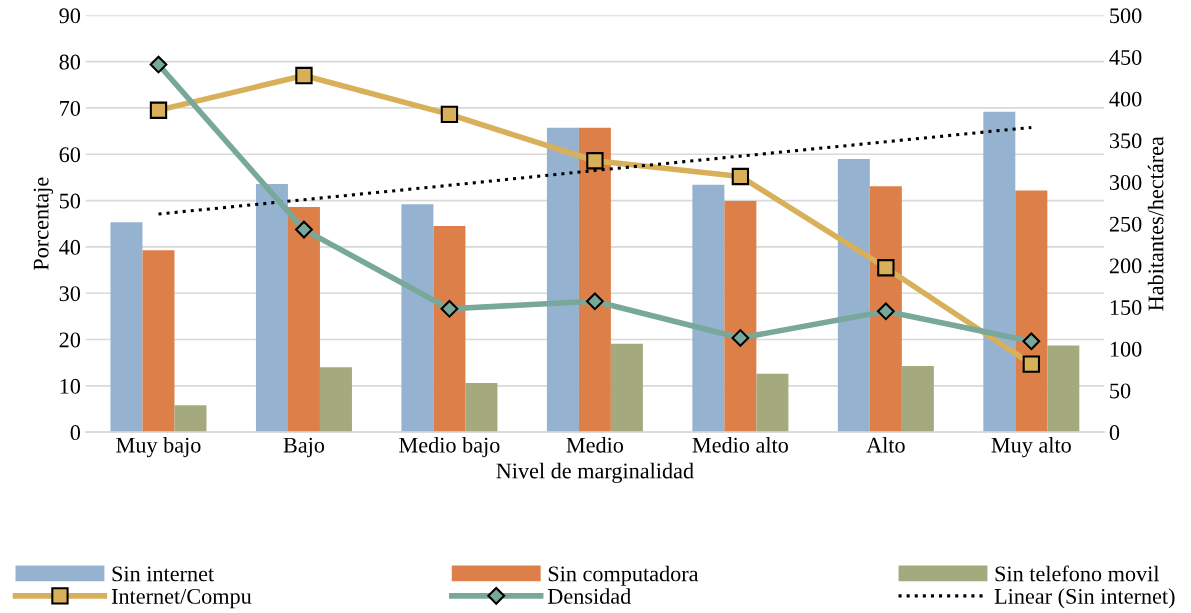 This screenshot has width=1191, height=613. I want to click on legend-label: Densidad, so click(589, 596).